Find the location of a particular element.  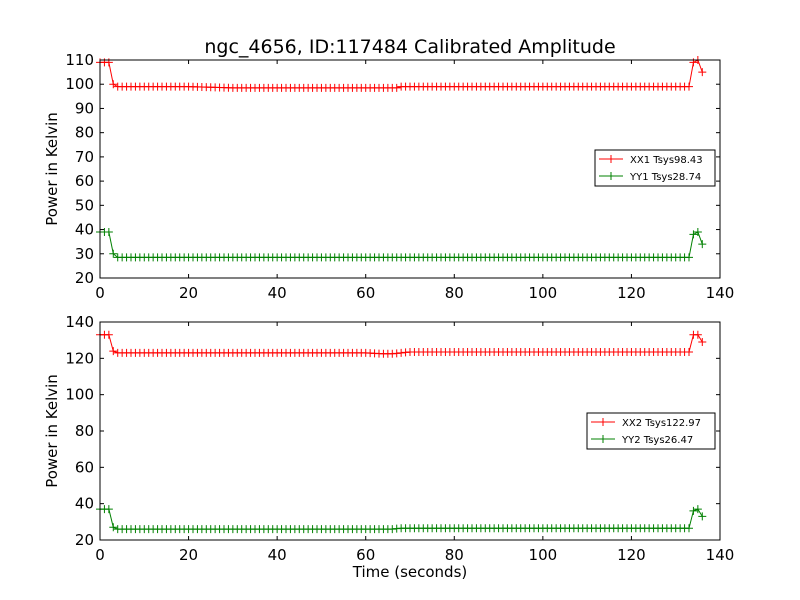

bottom-x-tick-label: 120 is located at coordinates (631, 555).